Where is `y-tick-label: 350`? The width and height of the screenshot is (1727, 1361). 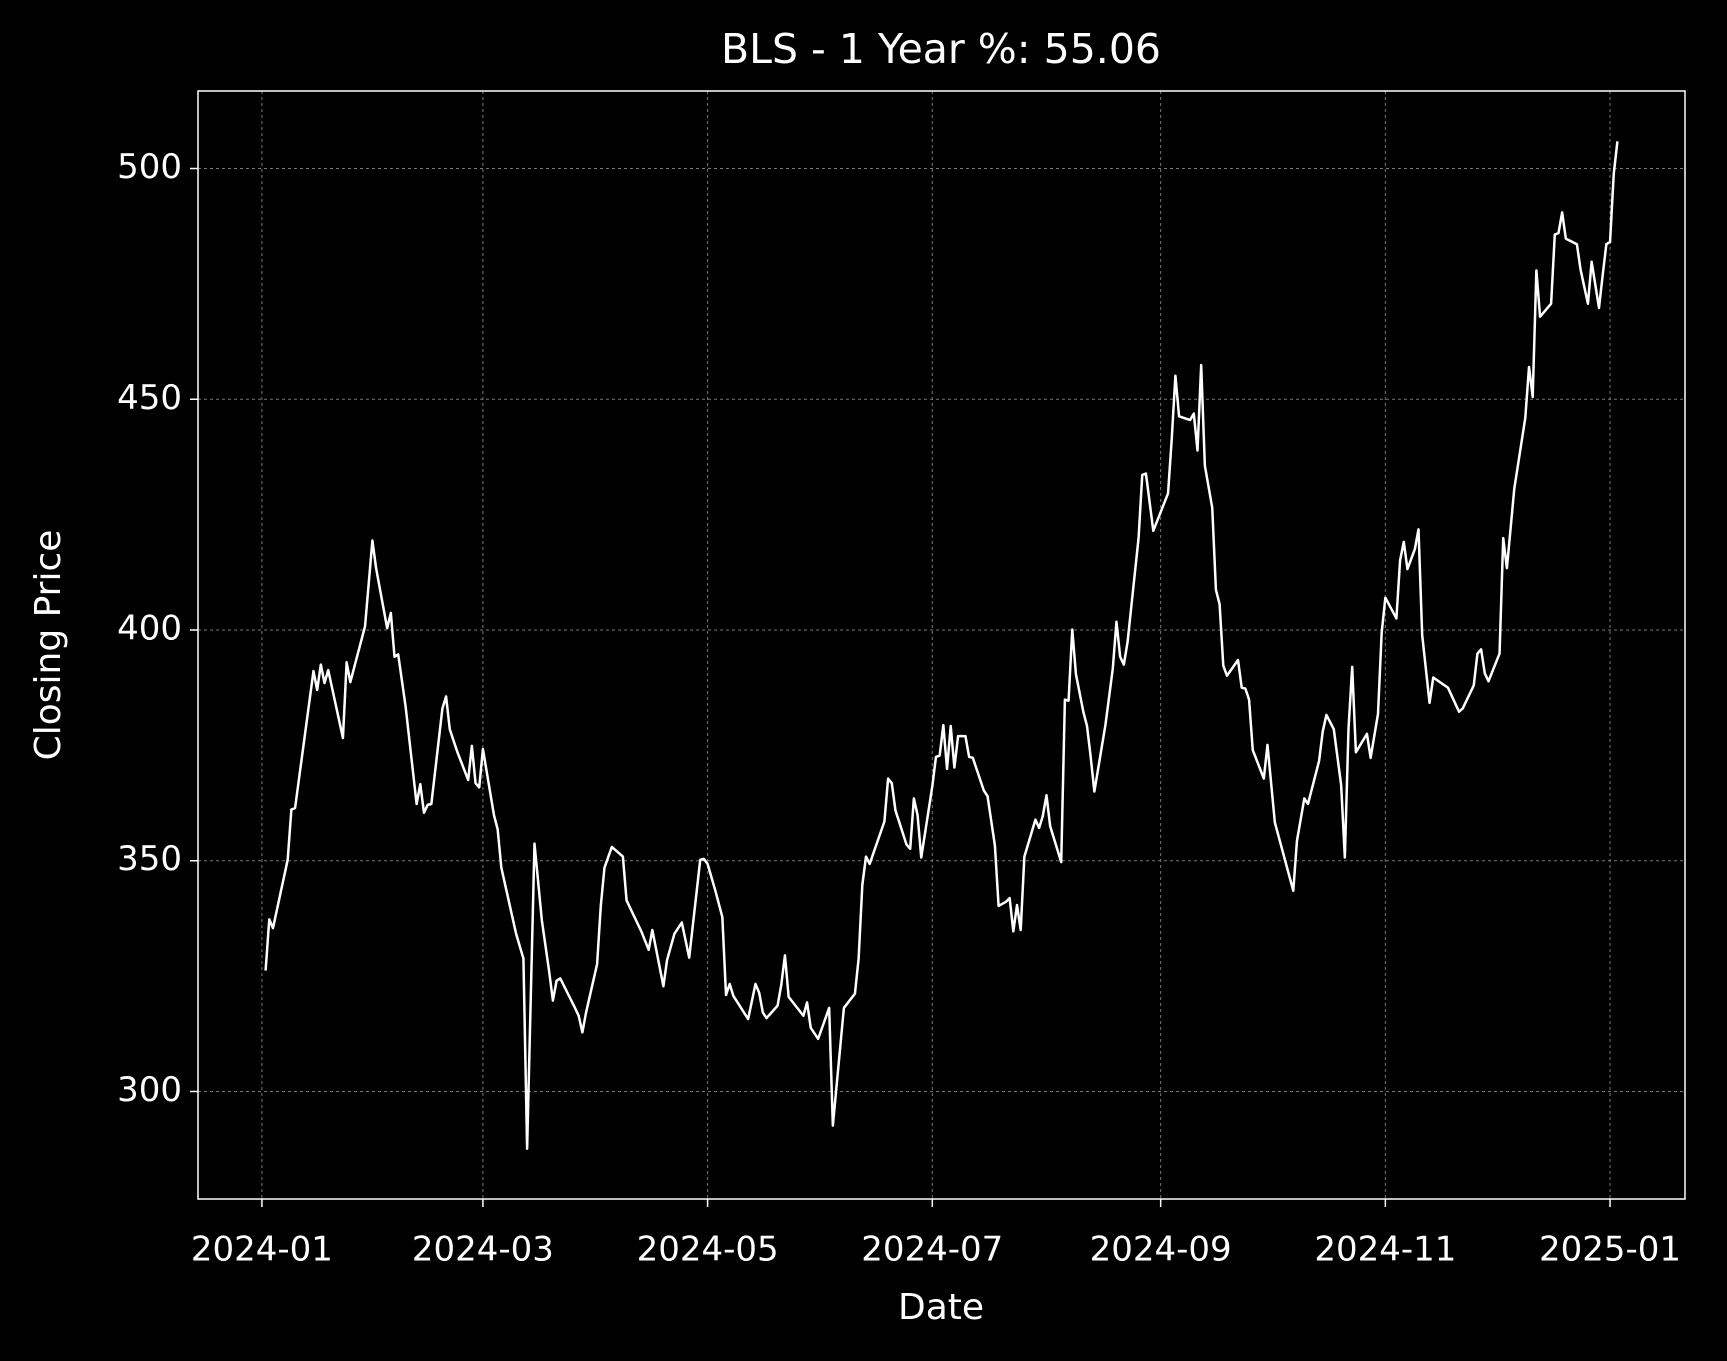
y-tick-label: 350 is located at coordinates (149, 859).